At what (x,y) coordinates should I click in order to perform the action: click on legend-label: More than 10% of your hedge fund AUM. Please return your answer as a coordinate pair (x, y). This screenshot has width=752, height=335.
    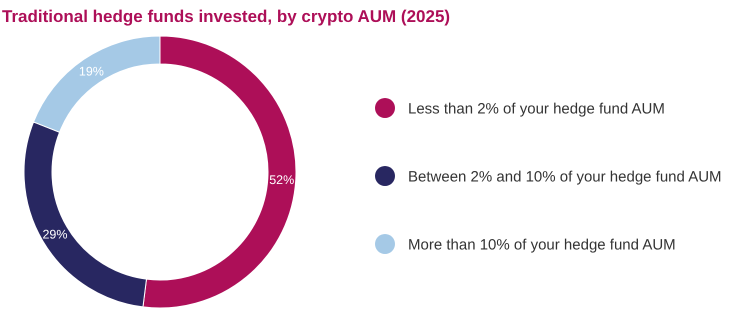
    Looking at the image, I should click on (542, 245).